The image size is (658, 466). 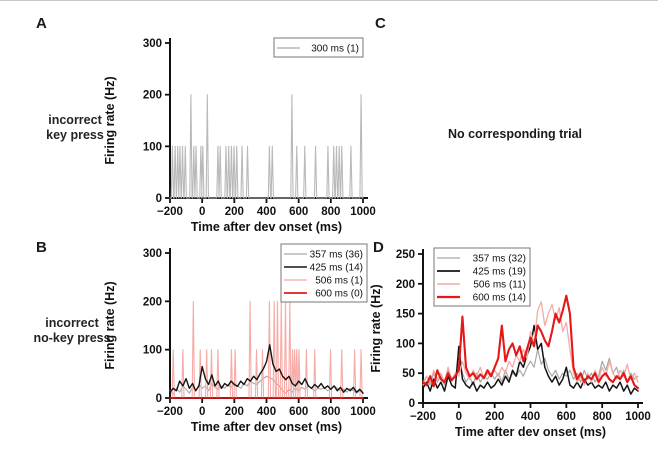 What do you see at coordinates (405, 255) in the screenshot?
I see `y-tick-label: 250` at bounding box center [405, 255].